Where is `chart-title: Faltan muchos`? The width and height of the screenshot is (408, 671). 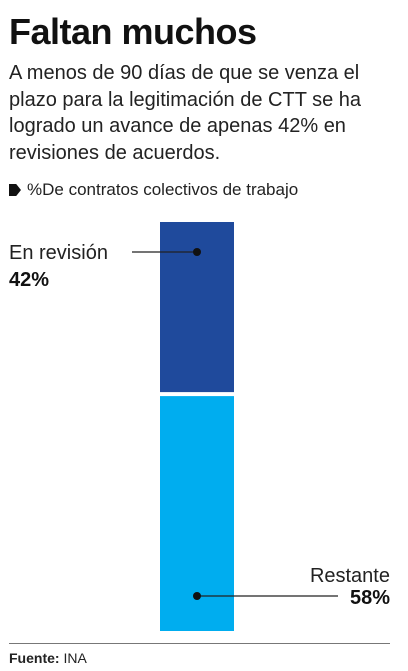 chart-title: Faltan muchos is located at coordinates (133, 31).